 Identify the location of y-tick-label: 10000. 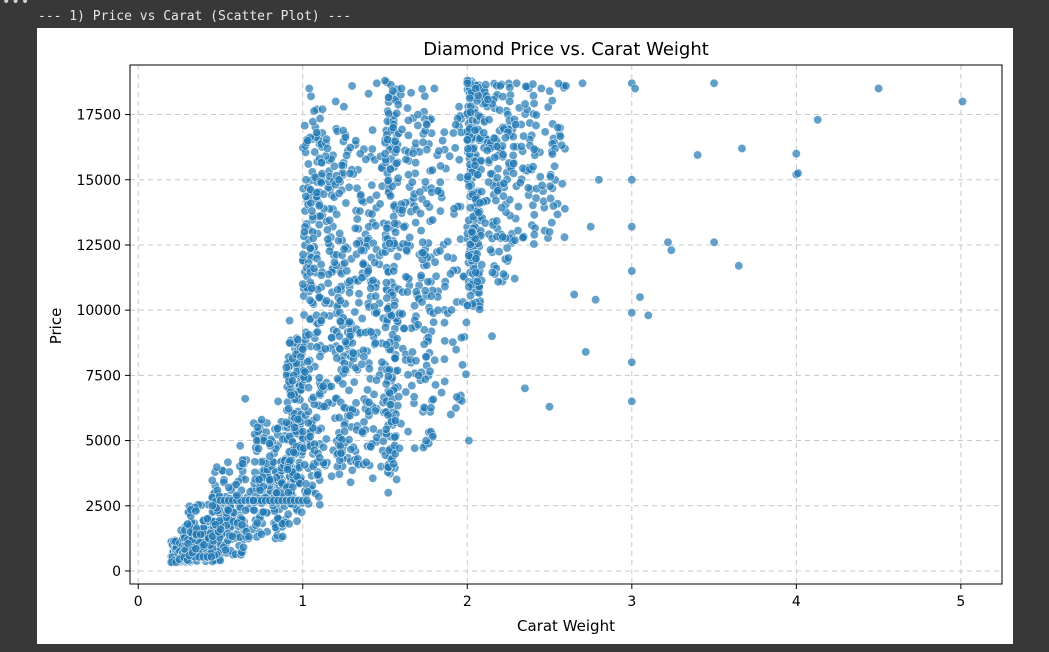
(98, 311).